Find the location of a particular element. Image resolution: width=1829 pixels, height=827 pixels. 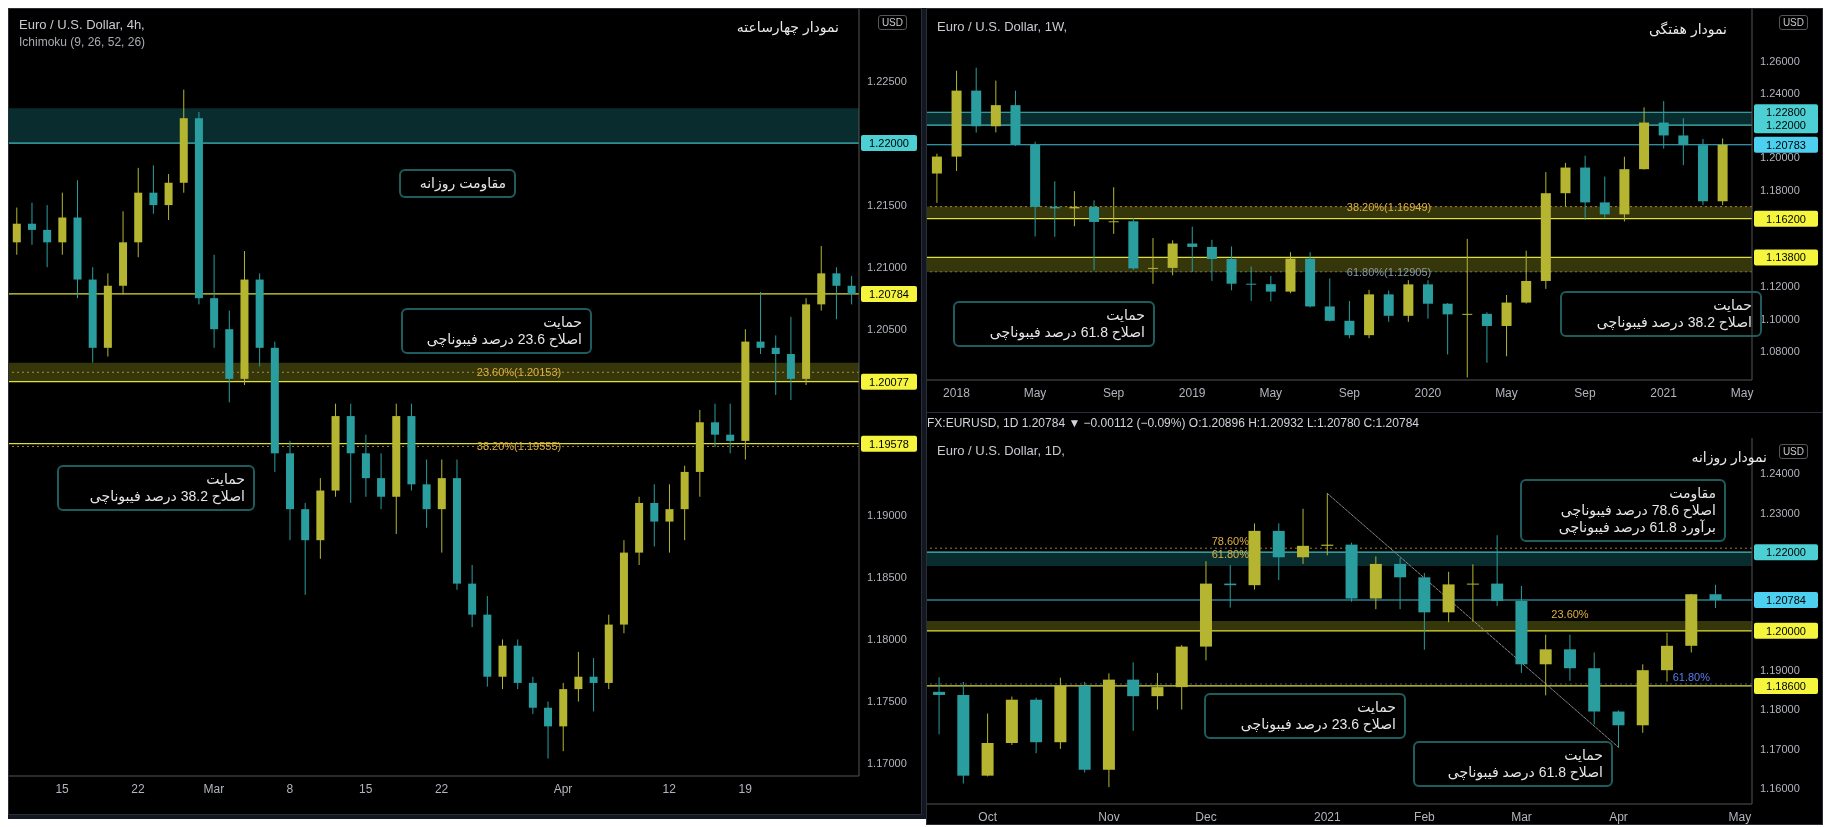

x-tick-label: 2018 is located at coordinates (957, 392).